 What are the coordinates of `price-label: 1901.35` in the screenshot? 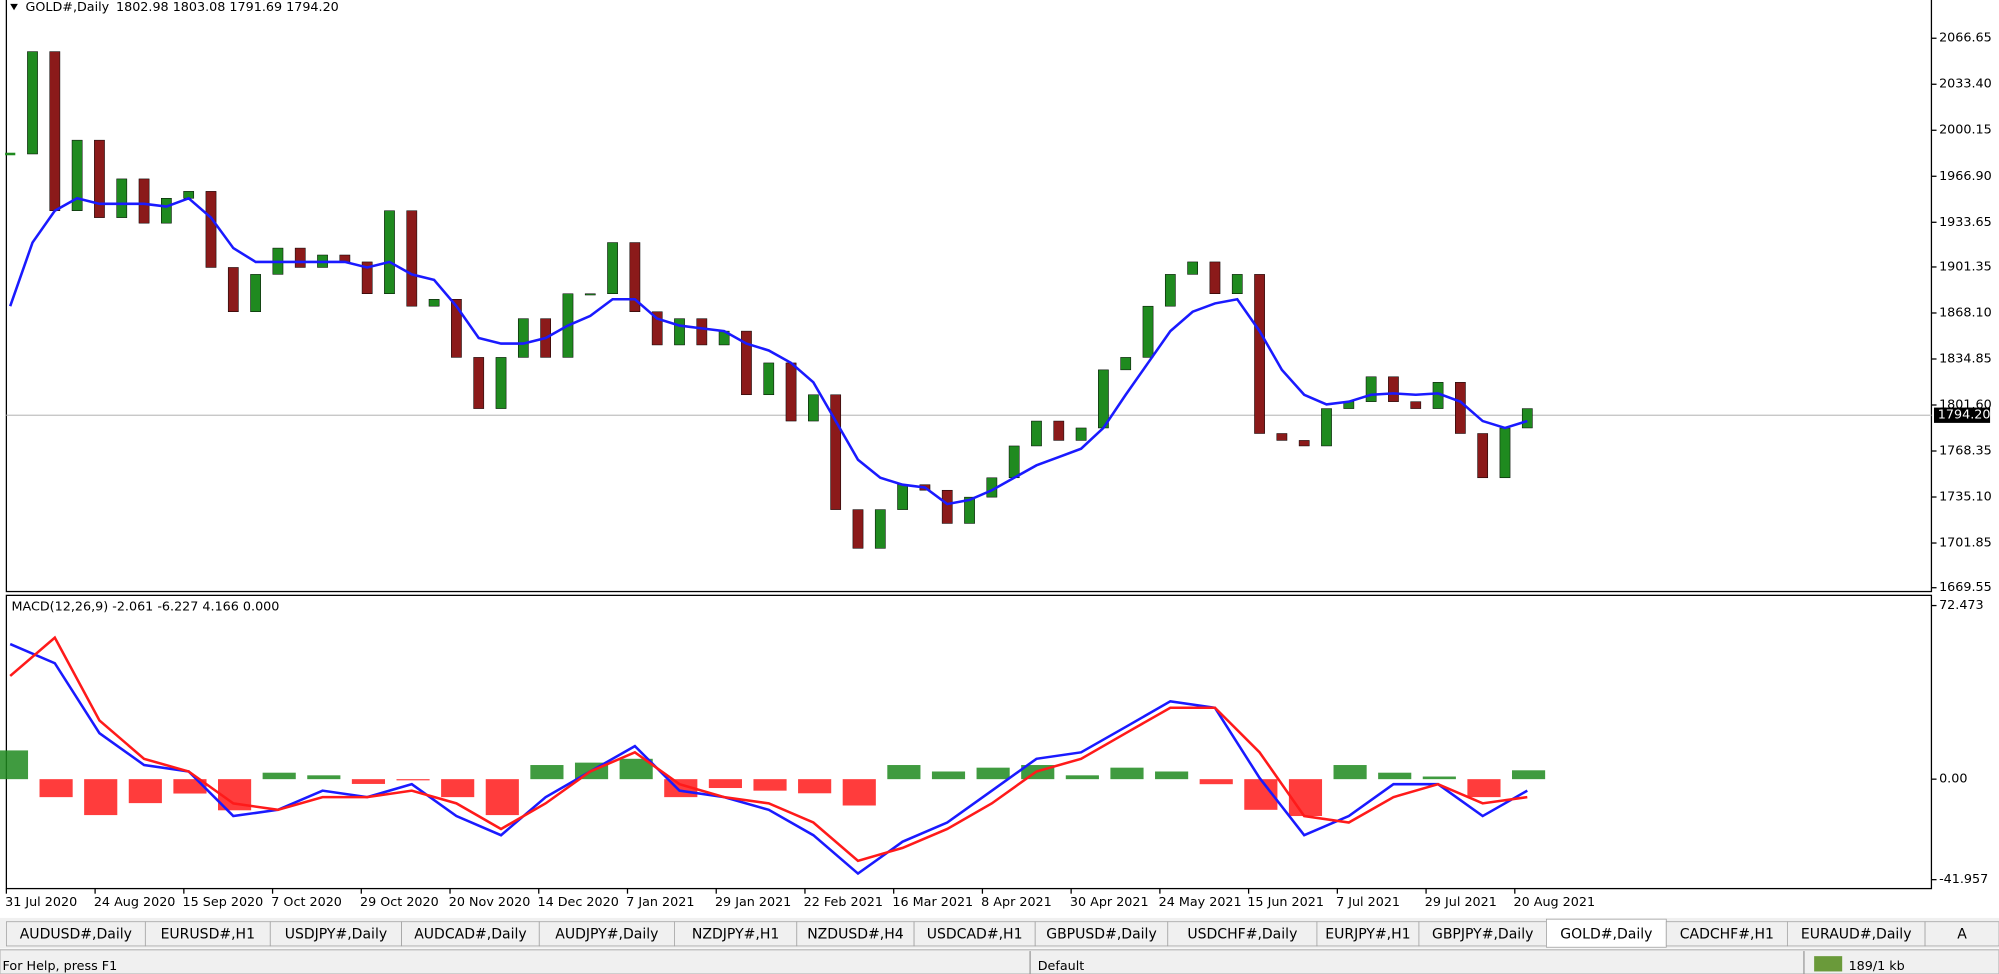 It's located at (1965, 266).